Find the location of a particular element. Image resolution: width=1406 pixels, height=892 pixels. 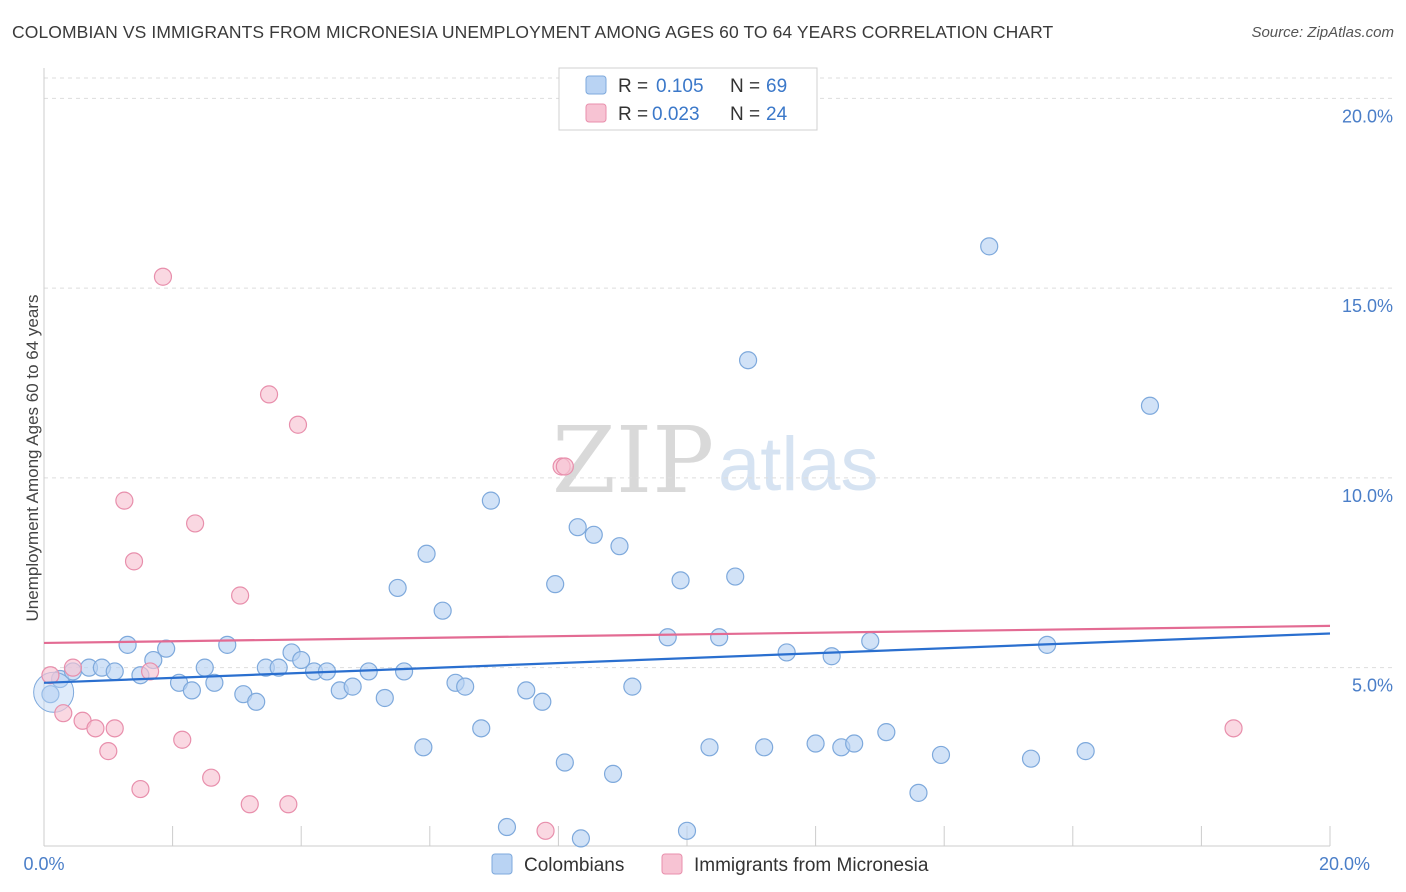

legend-n-label-2: N = is located at coordinates (745, 114).